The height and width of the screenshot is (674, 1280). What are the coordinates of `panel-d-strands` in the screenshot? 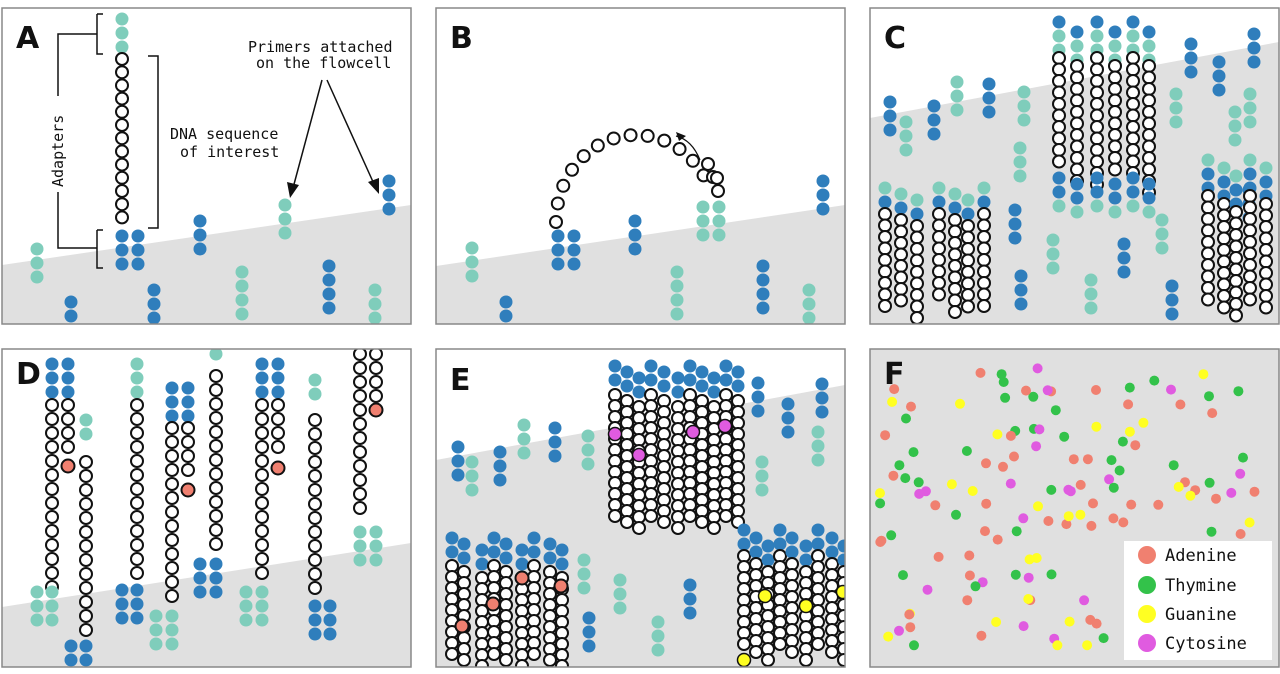 It's located at (207, 508).